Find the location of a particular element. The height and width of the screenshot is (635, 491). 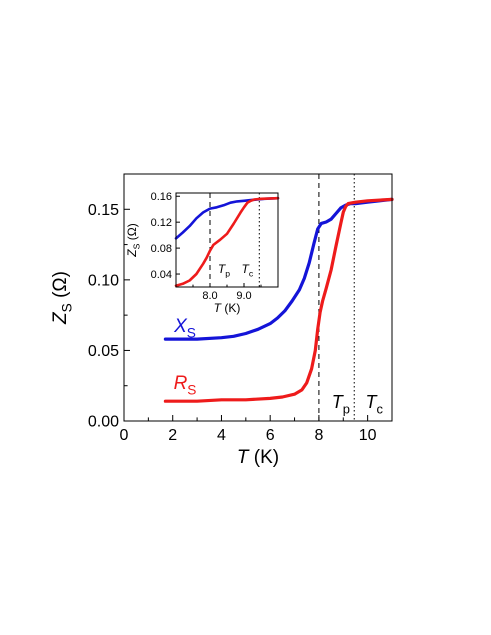

main-y-tick-label: 0.10 is located at coordinates (103, 280).